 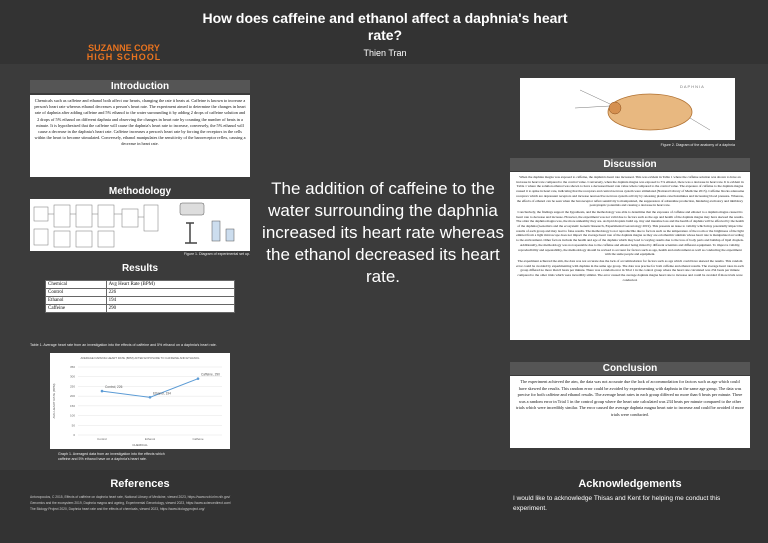 What do you see at coordinates (76, 308) in the screenshot?
I see `table-cell: Caffeine` at bounding box center [76, 308].